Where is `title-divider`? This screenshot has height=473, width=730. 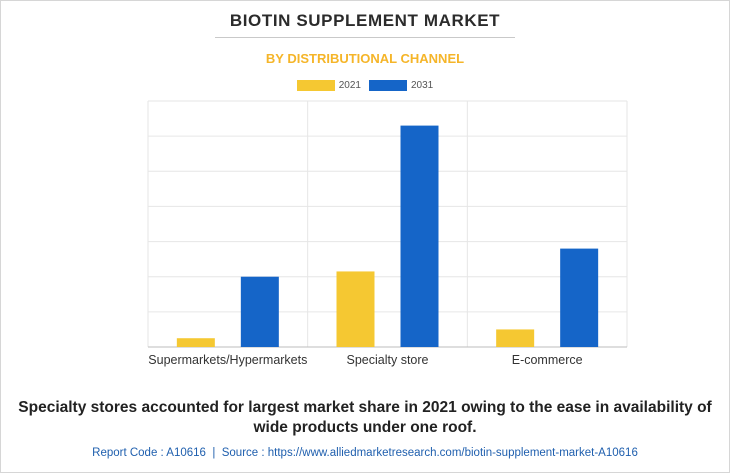
title-divider is located at coordinates (365, 37).